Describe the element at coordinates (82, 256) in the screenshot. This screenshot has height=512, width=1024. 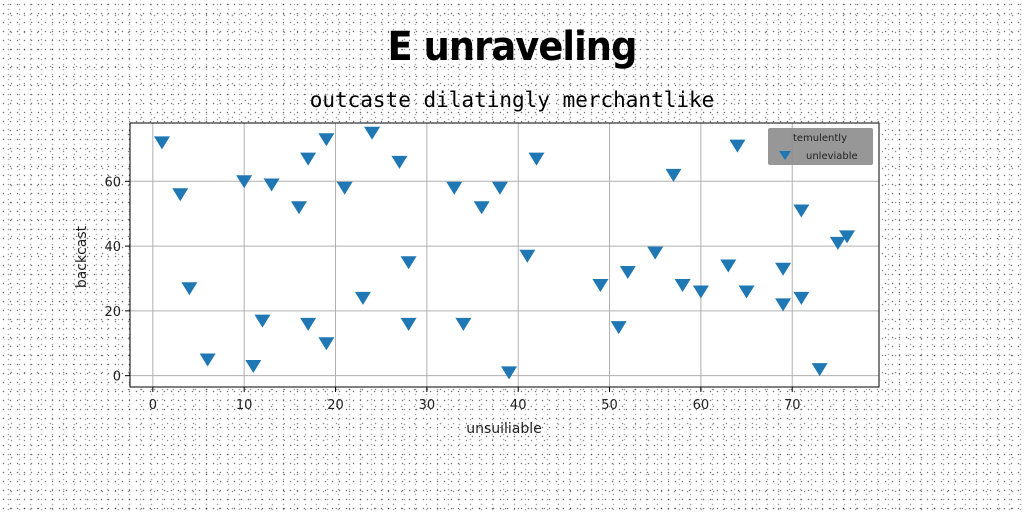
I see `y-axis-label: backcast` at that location.